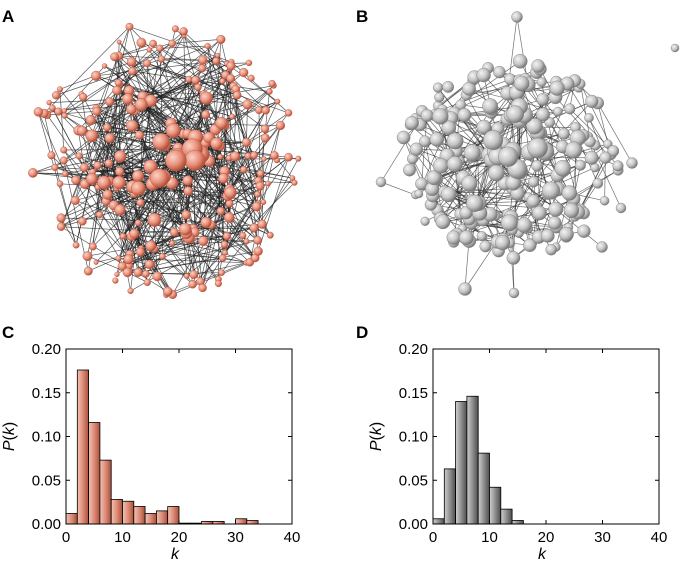 The image size is (680, 567). What do you see at coordinates (376, 436) in the screenshot?
I see `chart-d-y-axis-label: P(k)` at bounding box center [376, 436].